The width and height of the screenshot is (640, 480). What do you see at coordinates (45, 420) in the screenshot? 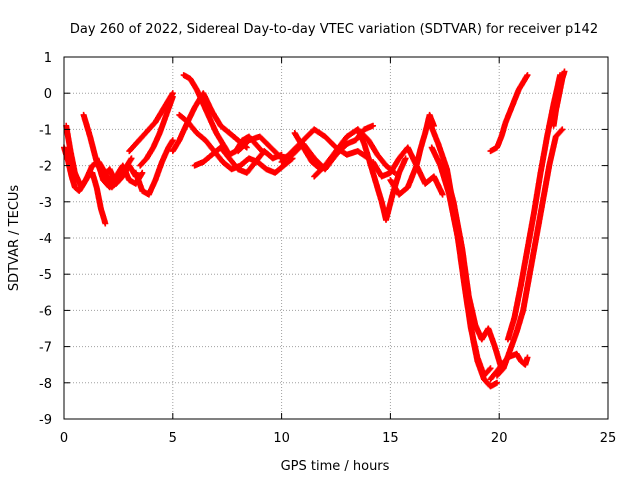
I see `y-tick-label: -9` at bounding box center [45, 420].